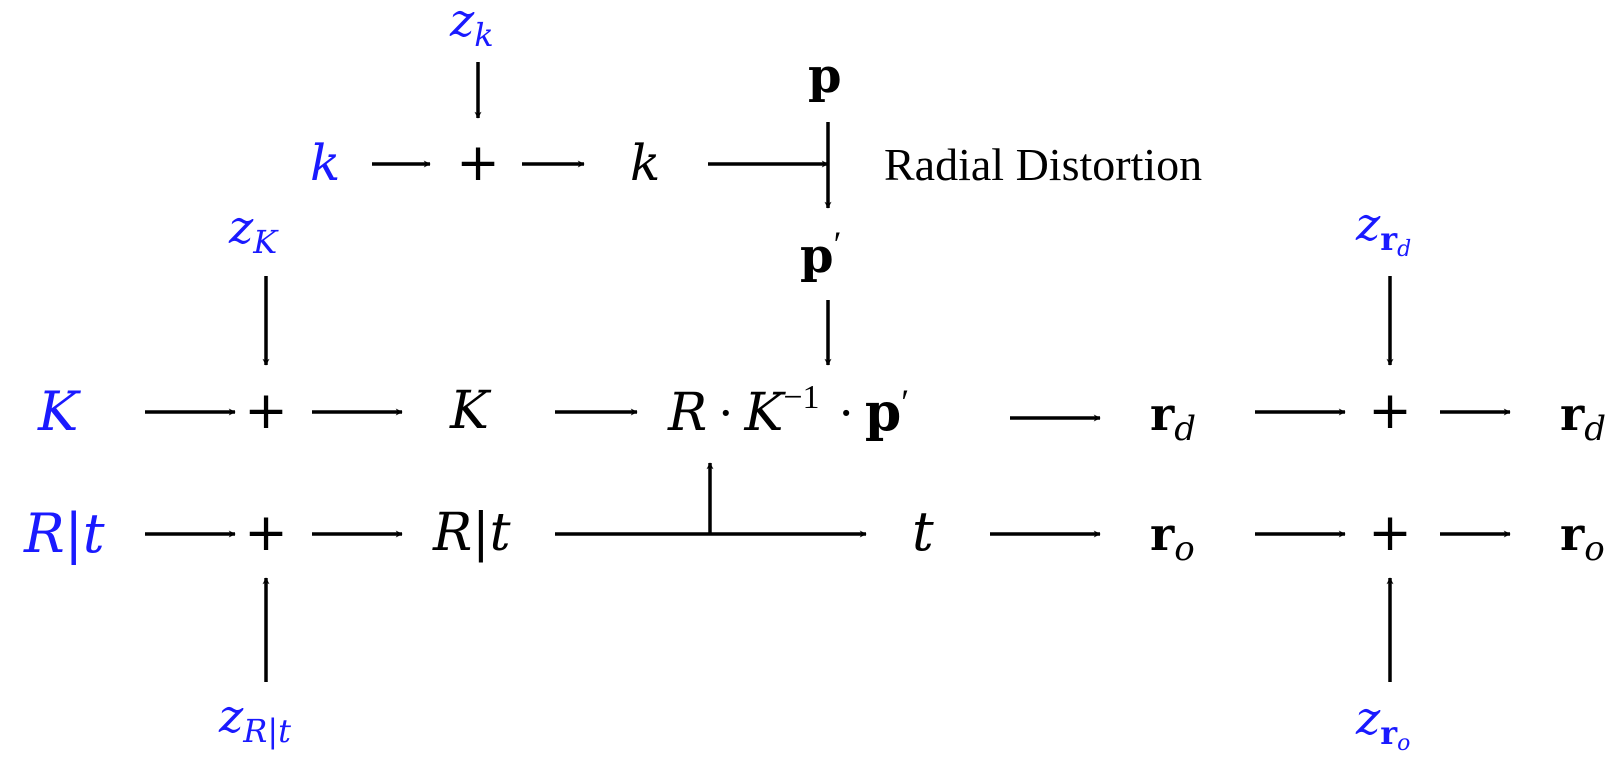 This screenshot has width=1621, height=770. Describe the element at coordinates (1173, 418) in the screenshot. I see `node-r-d: rd` at that location.